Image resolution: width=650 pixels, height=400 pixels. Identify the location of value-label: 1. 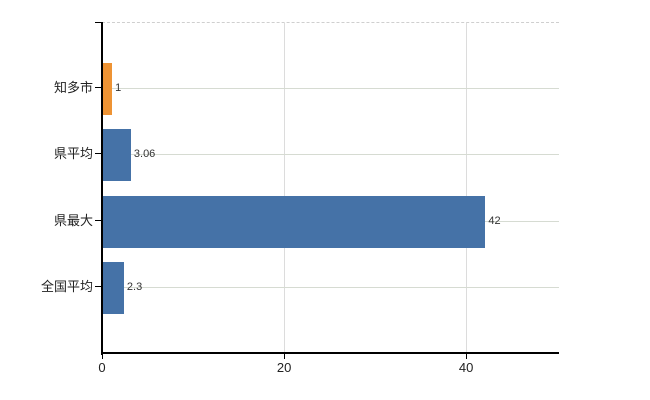
(118, 88).